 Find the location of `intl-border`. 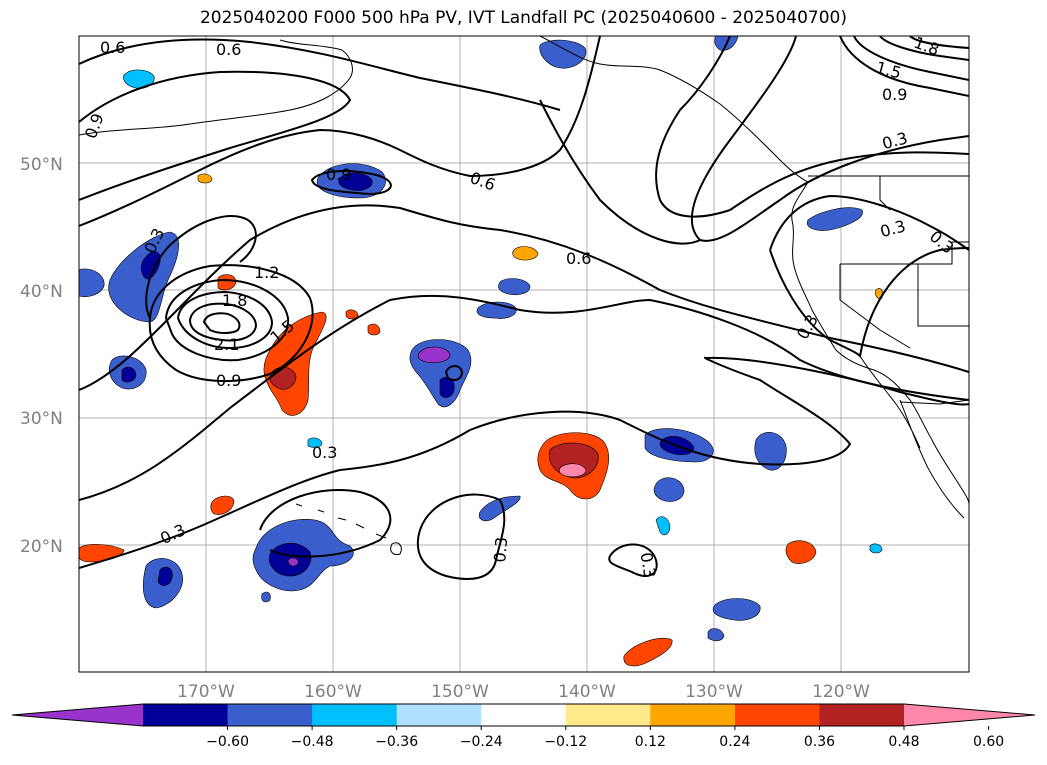

intl-border is located at coordinates (934, 402).